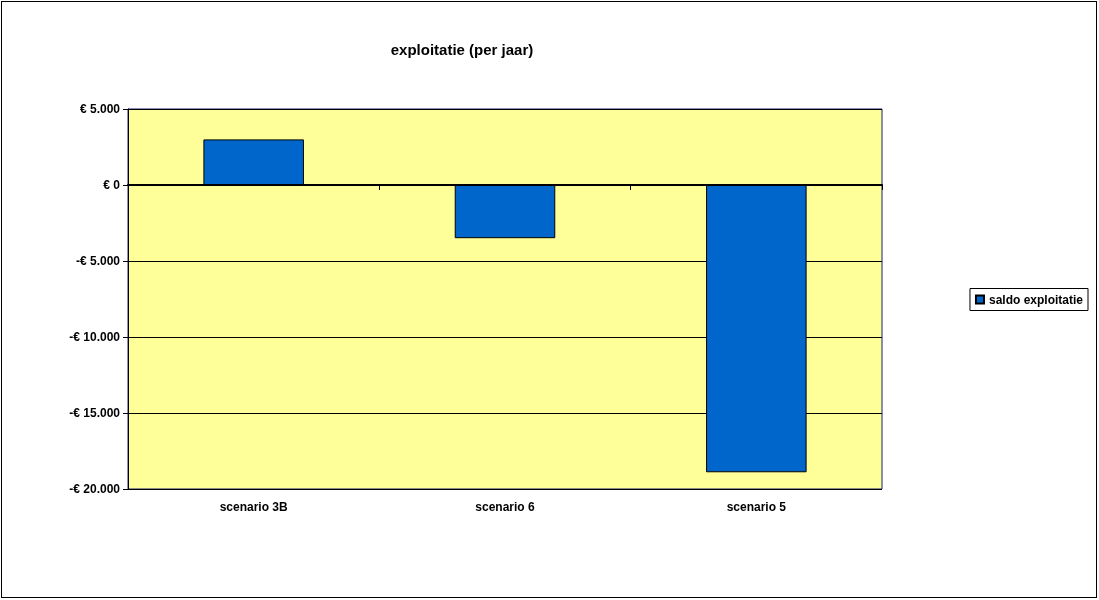  Describe the element at coordinates (112, 185) in the screenshot. I see `y-tick-label: € 0` at that location.